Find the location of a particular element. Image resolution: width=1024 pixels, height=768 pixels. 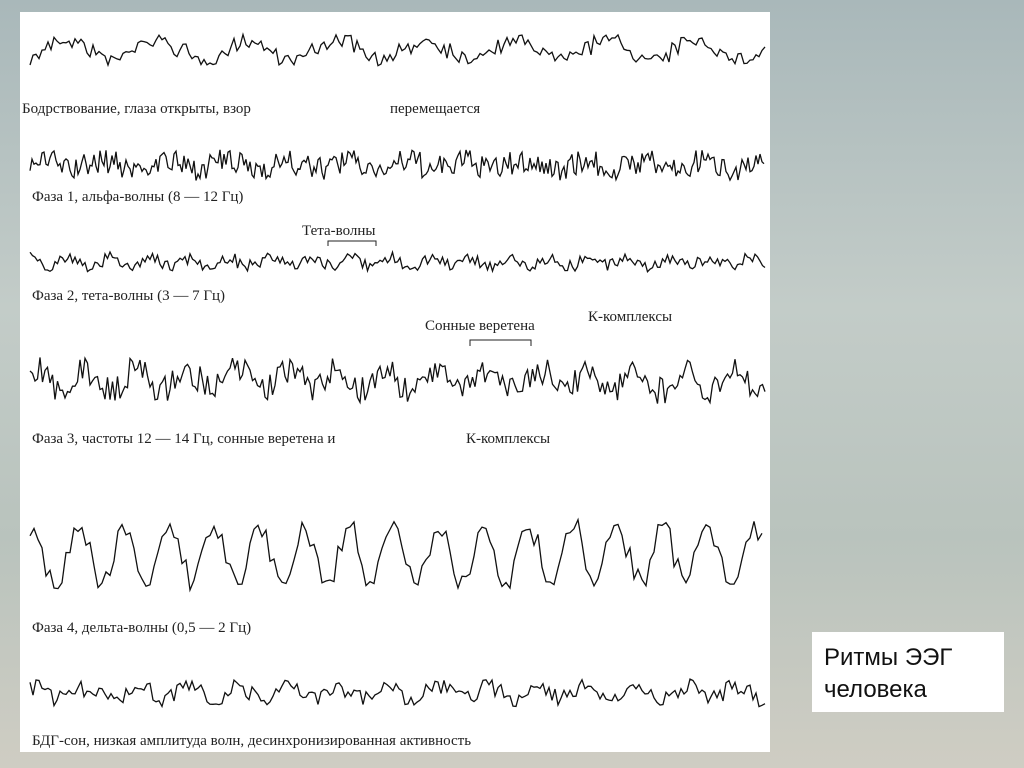

caption: Ритмы ЭЭГ человека is located at coordinates (908, 672).